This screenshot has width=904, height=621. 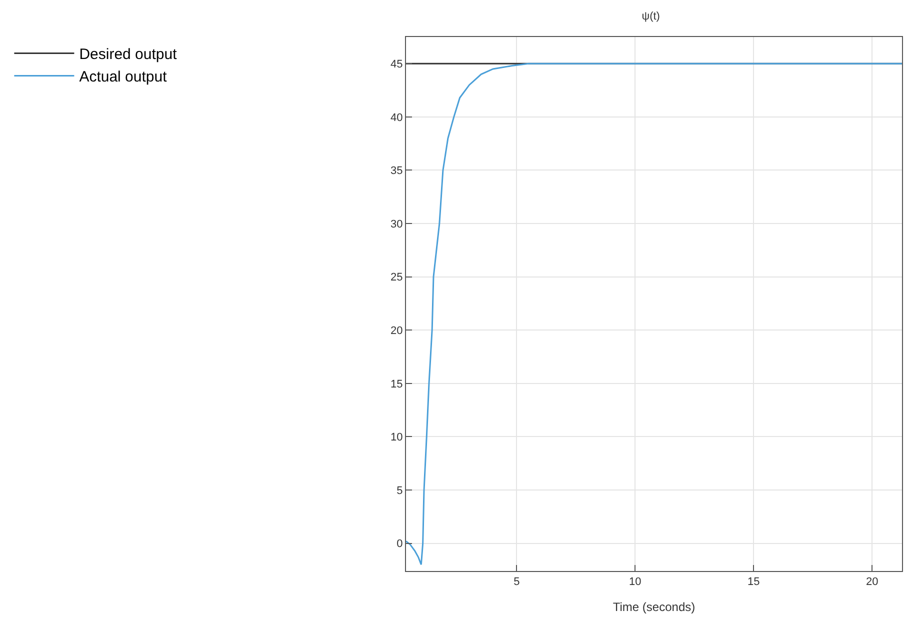 I want to click on y-tick-label: 40, so click(x=396, y=118).